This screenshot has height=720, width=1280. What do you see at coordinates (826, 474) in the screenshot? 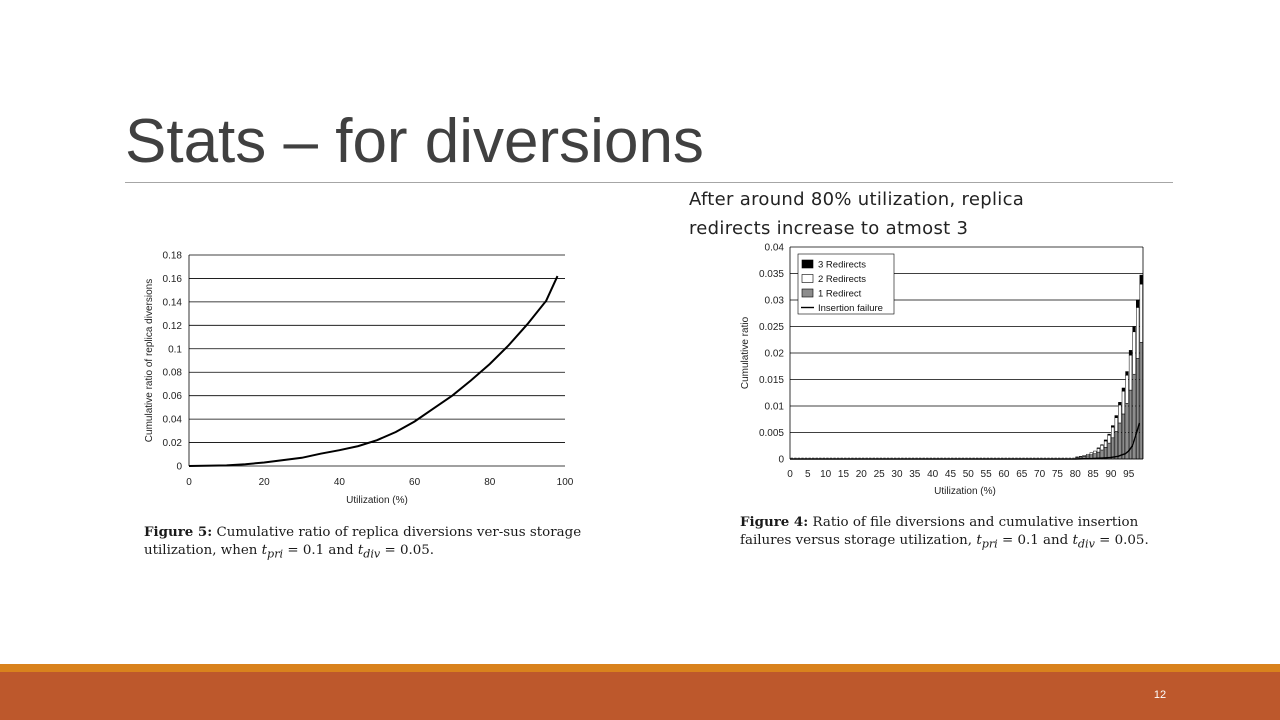
I see `figure4-x-tick-label: 10` at bounding box center [826, 474].